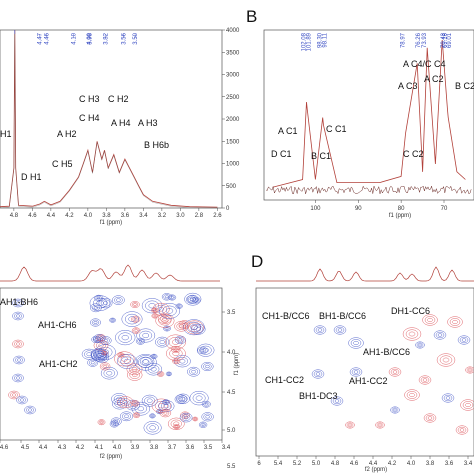 The image size is (474, 474). I want to click on panel-b-peak-label-7: 70.43, so click(444, 40).